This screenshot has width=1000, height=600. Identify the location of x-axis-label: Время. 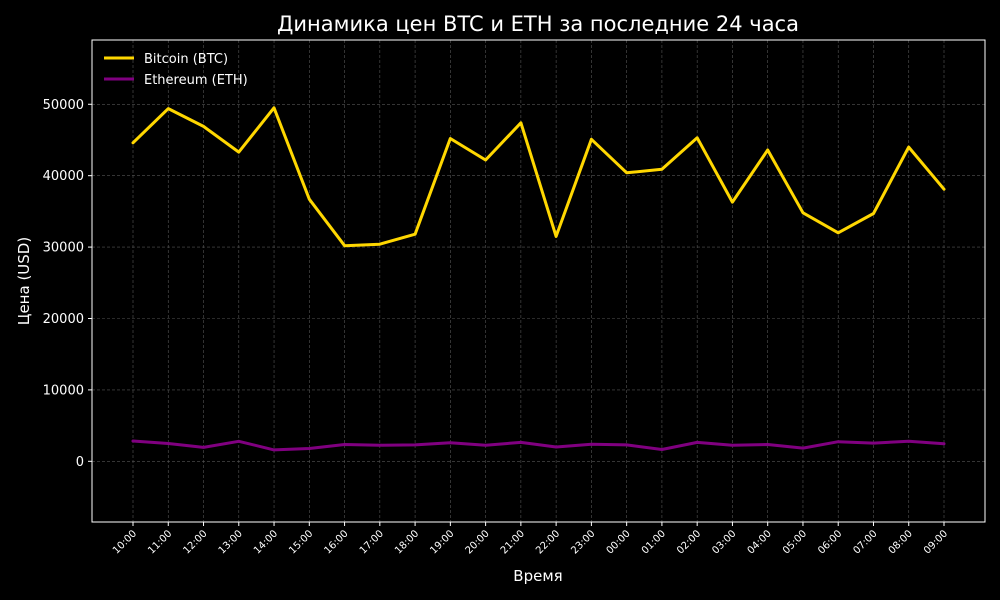
(537, 576).